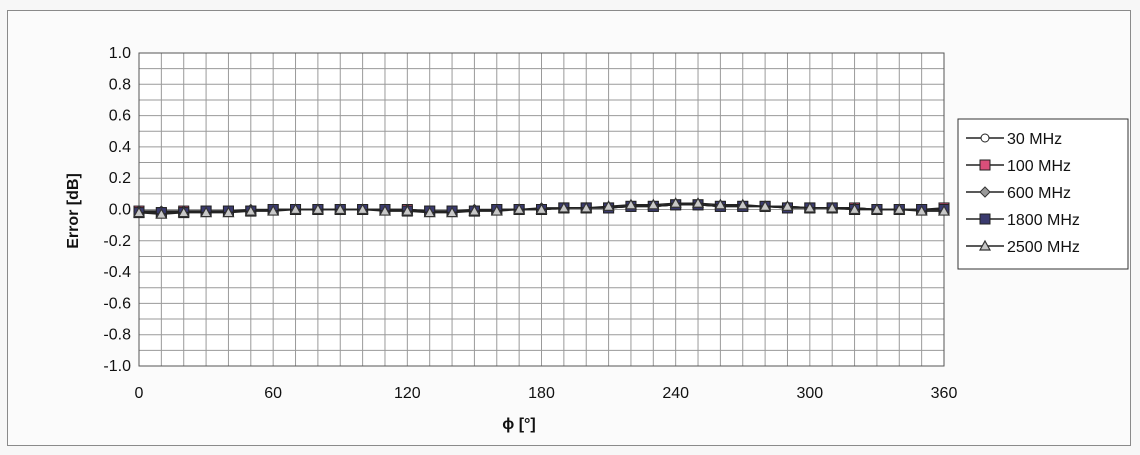 This screenshot has width=1140, height=455. What do you see at coordinates (541, 393) in the screenshot?
I see `x-tick-label: 180` at bounding box center [541, 393].